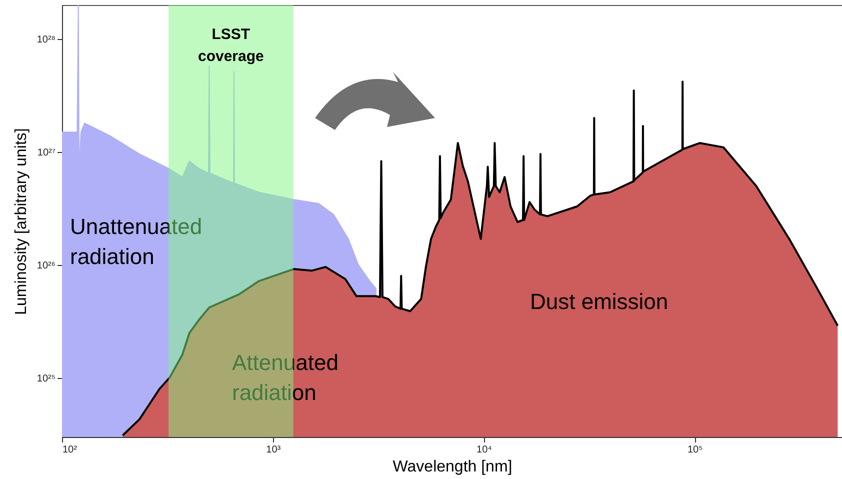 The height and width of the screenshot is (479, 842). I want to click on y-tick-label: 10²⁶, so click(46, 266).